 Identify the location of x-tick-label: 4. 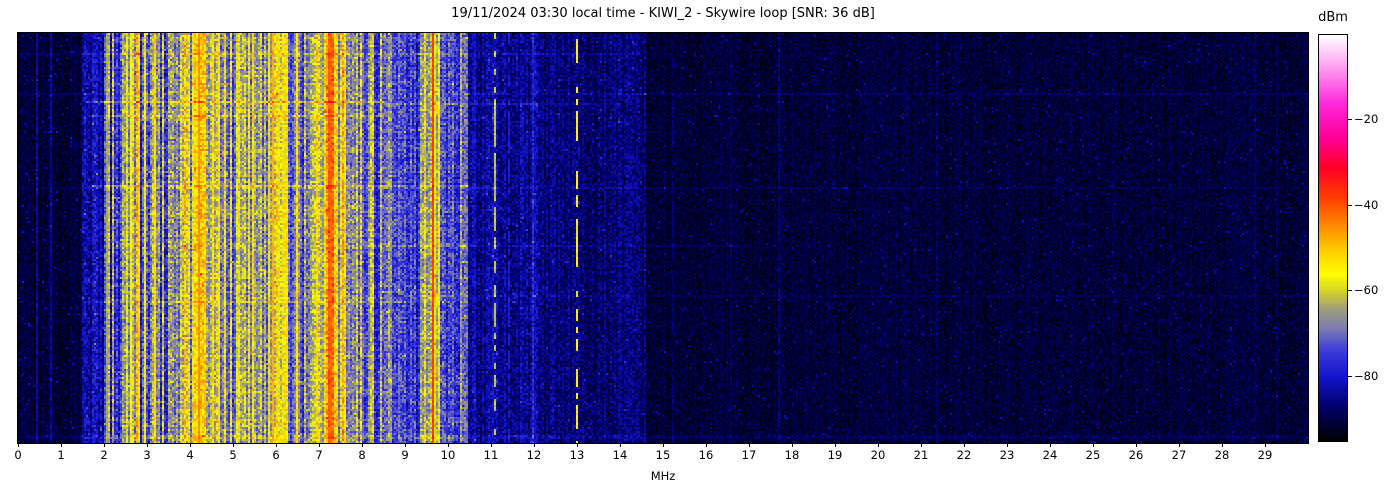
(190, 455).